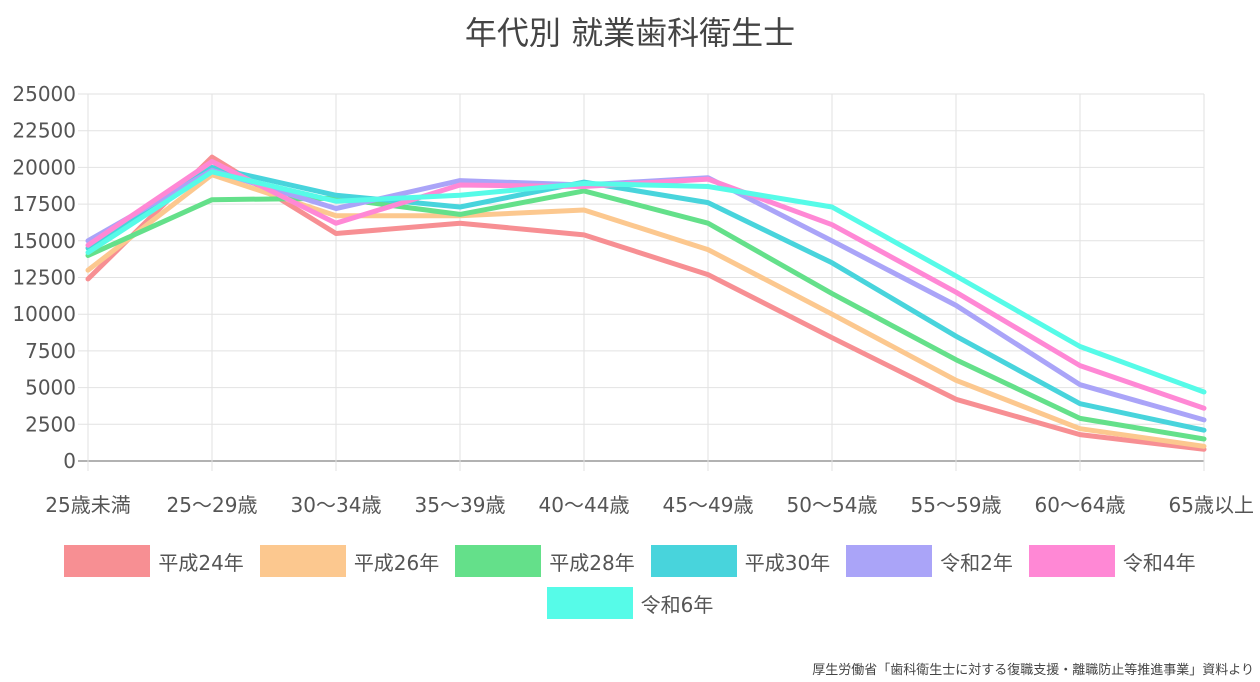 This screenshot has width=1260, height=682. I want to click on legend-item: 令和4年, so click(1112, 561).